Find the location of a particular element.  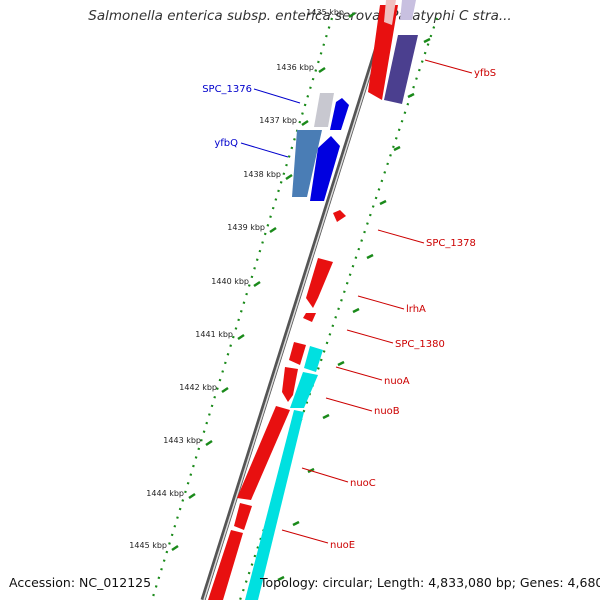

gene-arrow-nuoE is located at coordinates (243, 516).